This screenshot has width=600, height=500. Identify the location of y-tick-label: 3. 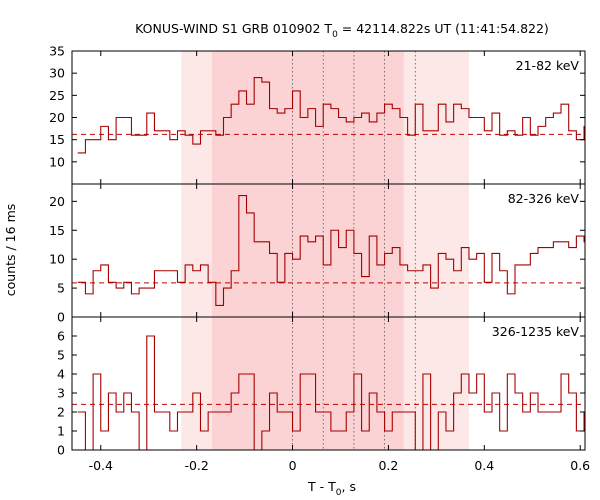
(61, 393).